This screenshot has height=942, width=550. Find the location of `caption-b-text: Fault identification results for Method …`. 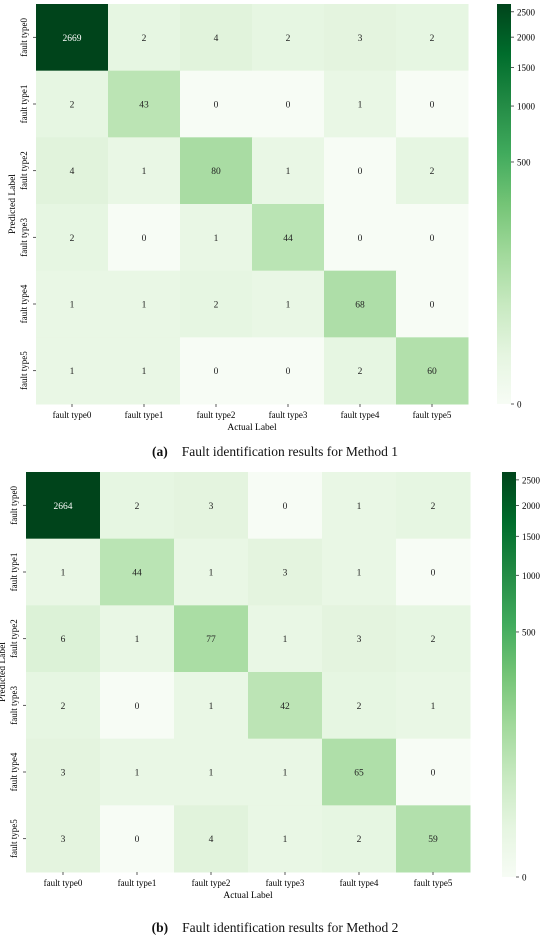

caption-b-text: Fault identification results for Method … is located at coordinates (290, 927).